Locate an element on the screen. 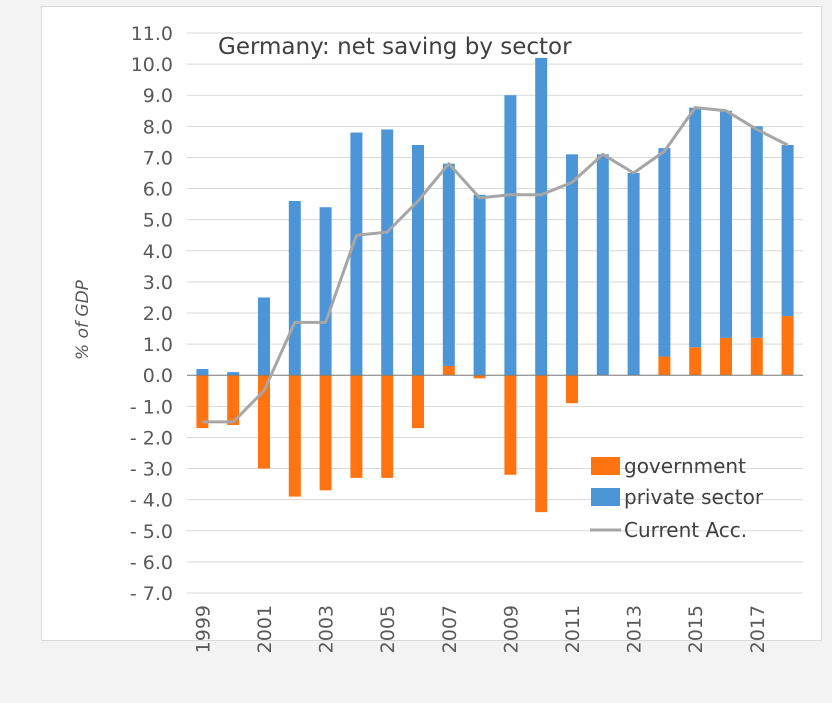  x-tick-label: 2017 is located at coordinates (758, 629).